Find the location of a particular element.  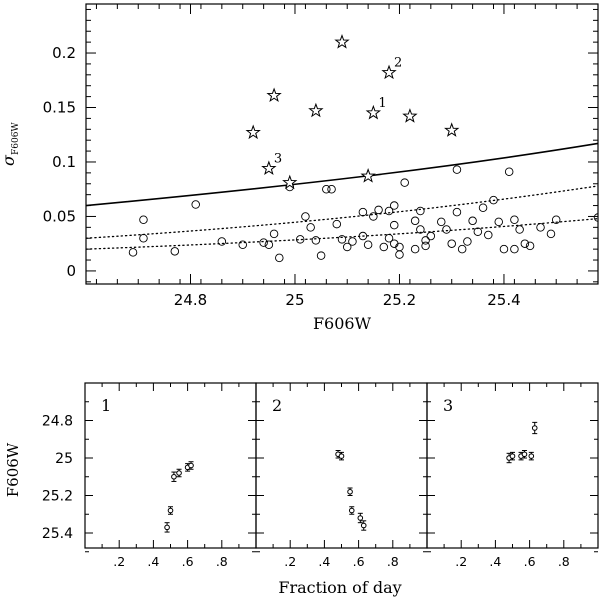

top-y-axis-label: σ F606W is located at coordinates (10, 144).